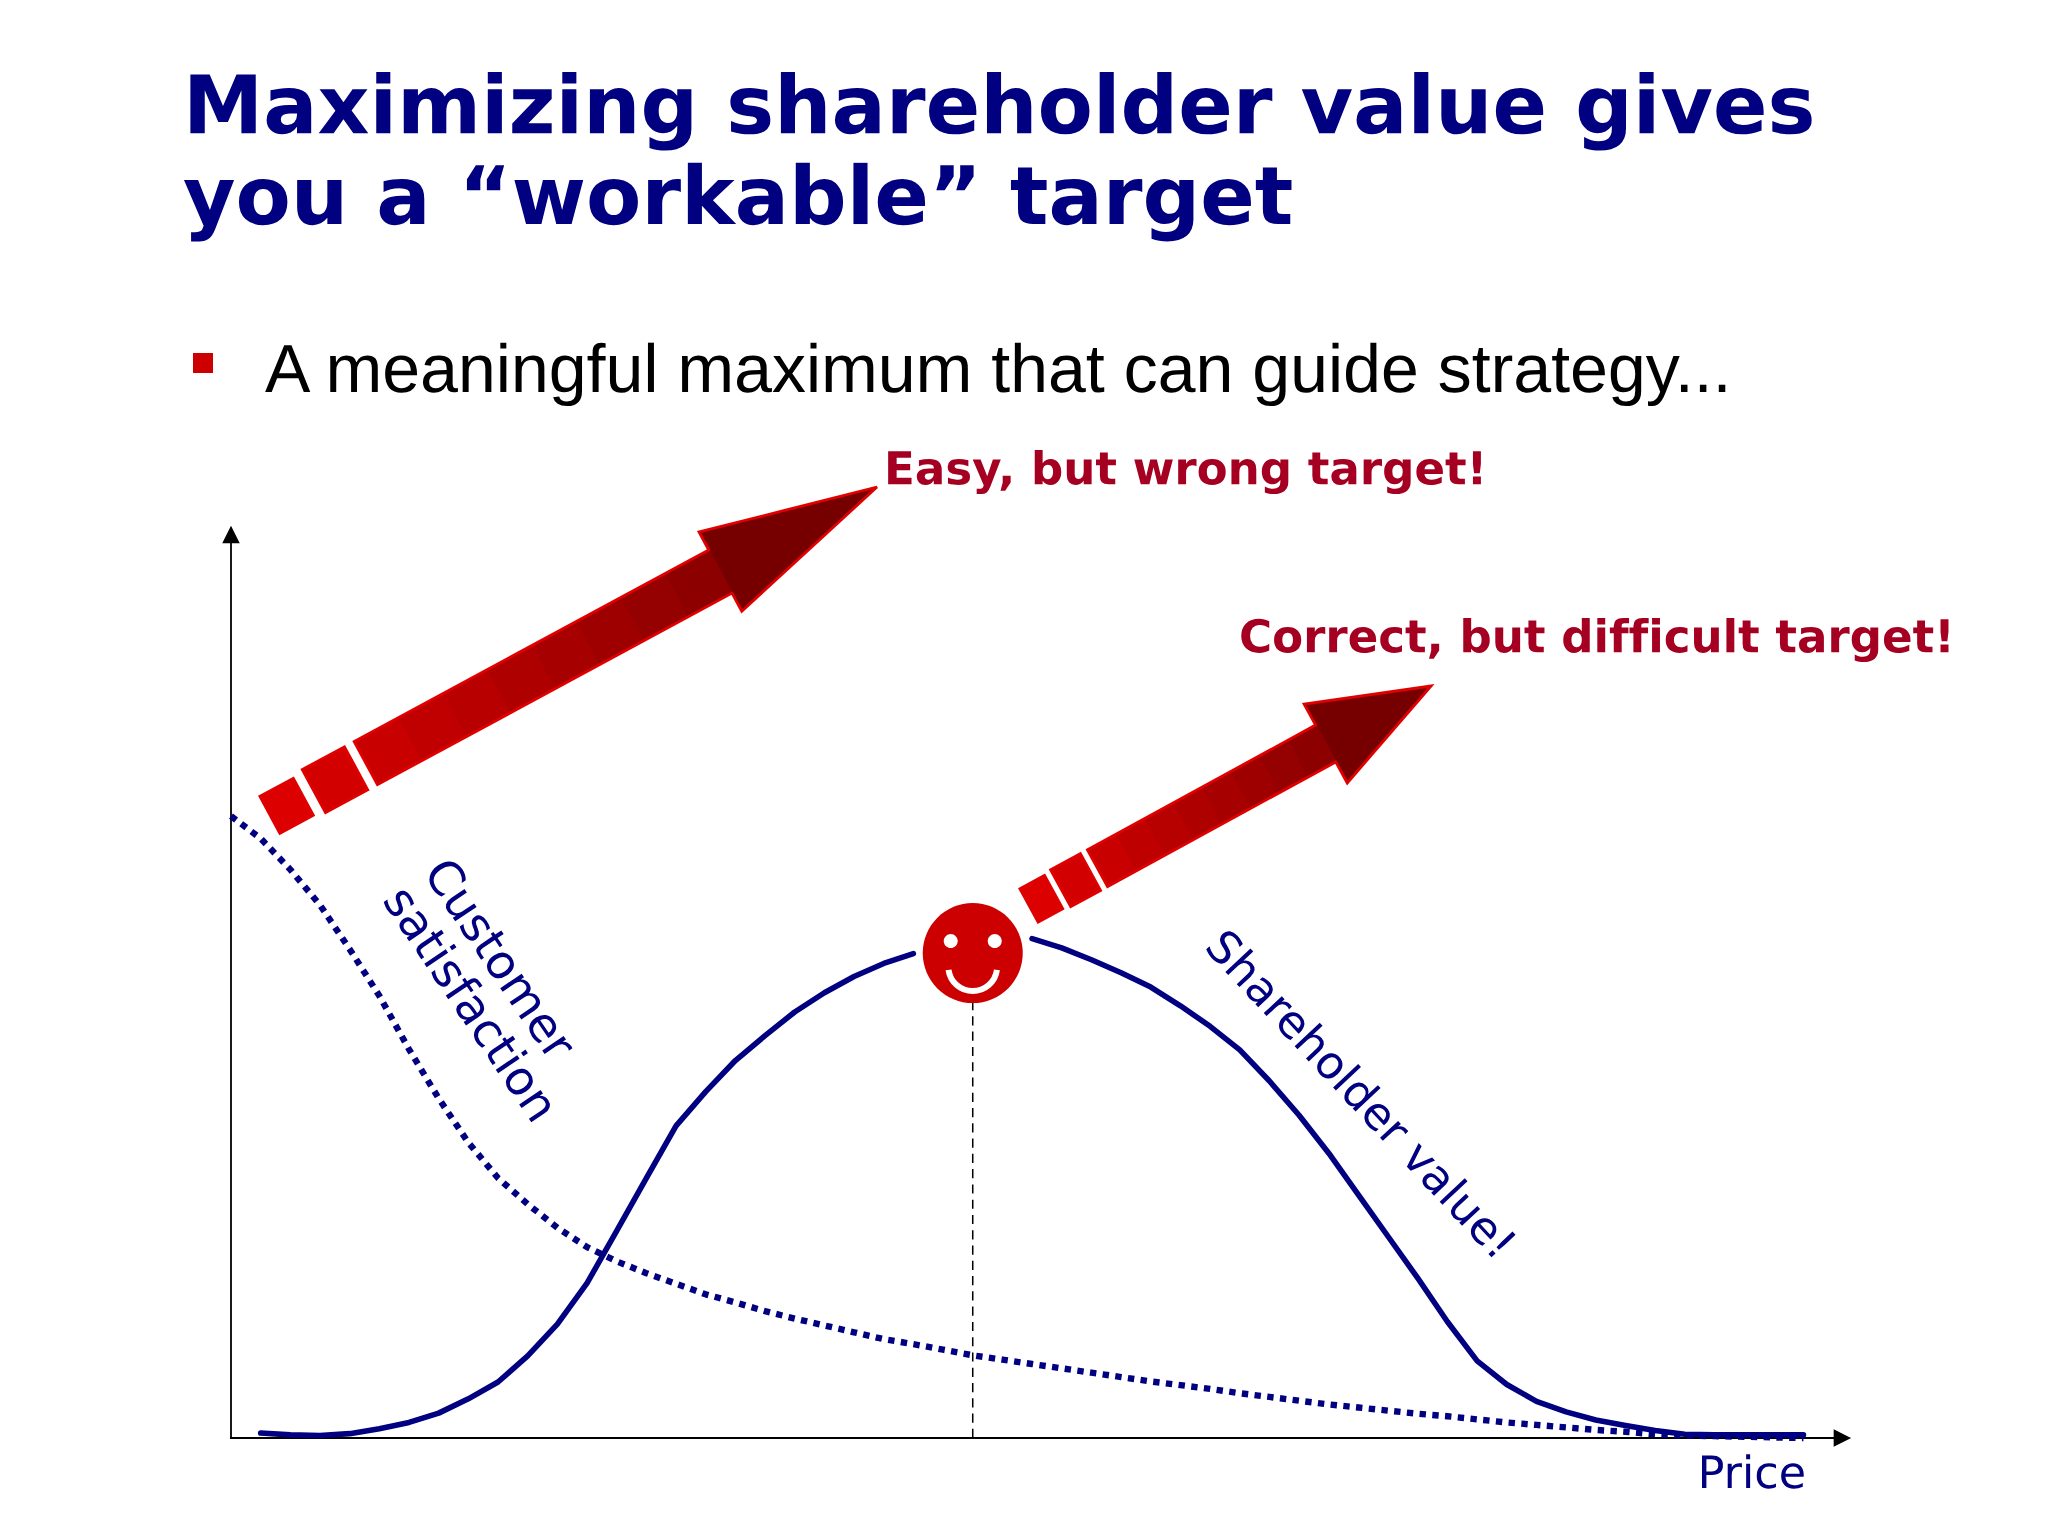  Describe the element at coordinates (997, 157) in the screenshot. I see `chart-title: Maximizing shareholder value gives you a “workable” target` at that location.